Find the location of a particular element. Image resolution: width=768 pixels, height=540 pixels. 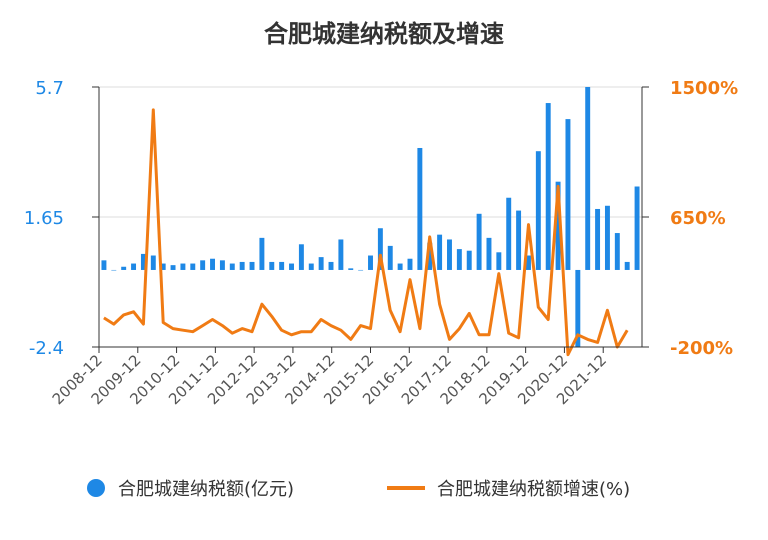

left-tick-label: 5.7 is located at coordinates (49, 88).